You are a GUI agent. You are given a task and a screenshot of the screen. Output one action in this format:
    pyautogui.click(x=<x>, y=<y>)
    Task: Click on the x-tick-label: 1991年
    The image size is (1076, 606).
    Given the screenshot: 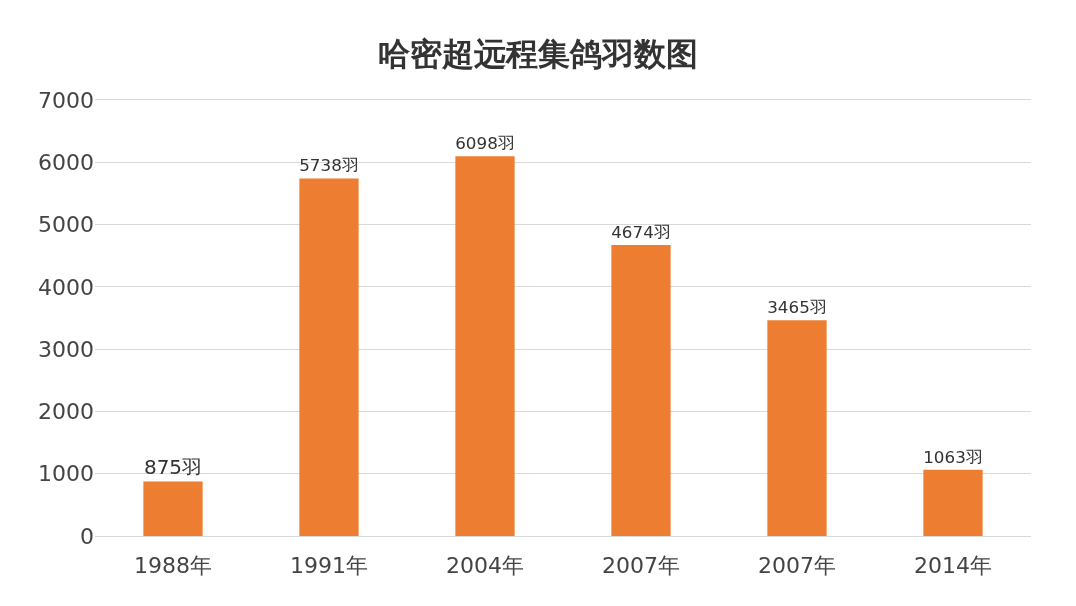 What is the action you would take?
    pyautogui.click(x=329, y=566)
    